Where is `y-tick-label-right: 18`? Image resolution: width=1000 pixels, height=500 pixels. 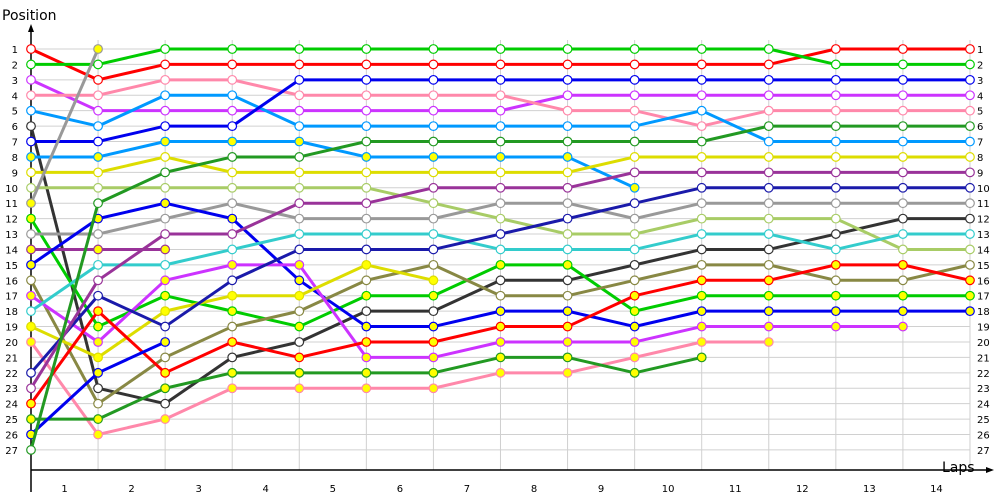 y-tick-label-right: 18 is located at coordinates (983, 312).